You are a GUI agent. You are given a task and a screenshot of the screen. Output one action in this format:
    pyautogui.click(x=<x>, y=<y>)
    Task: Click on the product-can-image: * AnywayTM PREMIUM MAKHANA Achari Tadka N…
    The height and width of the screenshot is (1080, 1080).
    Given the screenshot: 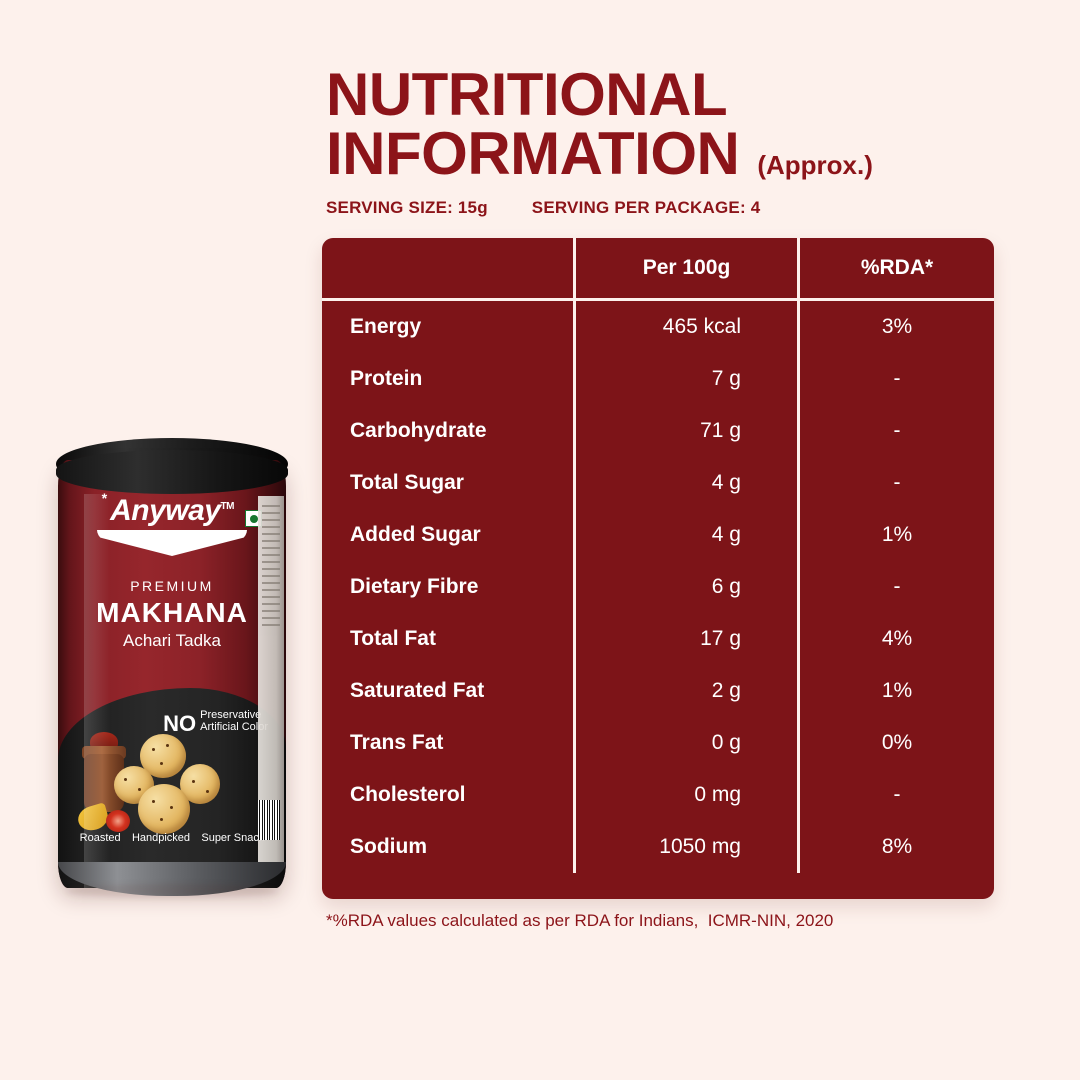 What is the action you would take?
    pyautogui.click(x=172, y=665)
    